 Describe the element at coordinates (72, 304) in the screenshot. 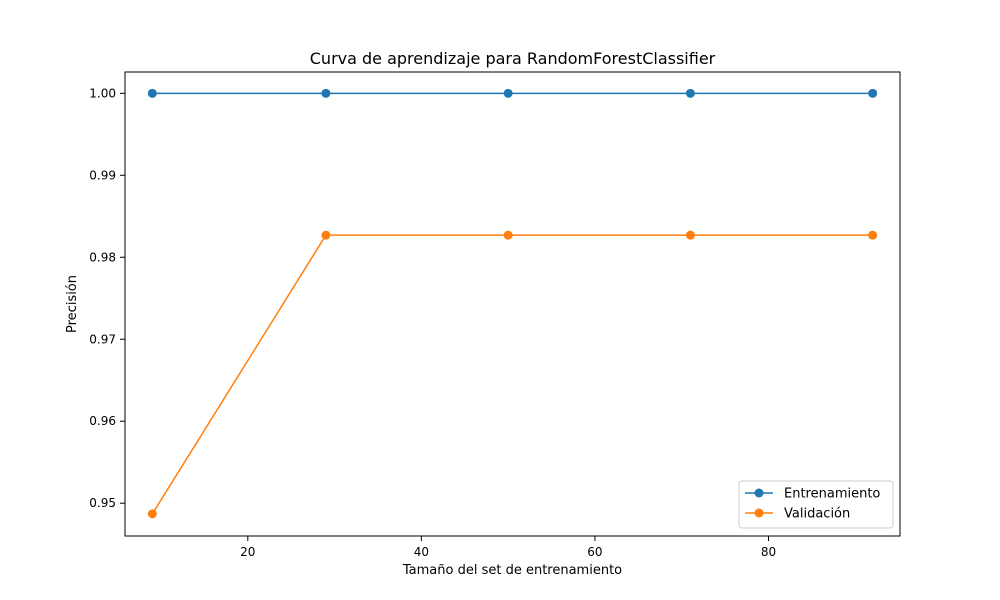

I see `y-axis-label: Precisión` at that location.